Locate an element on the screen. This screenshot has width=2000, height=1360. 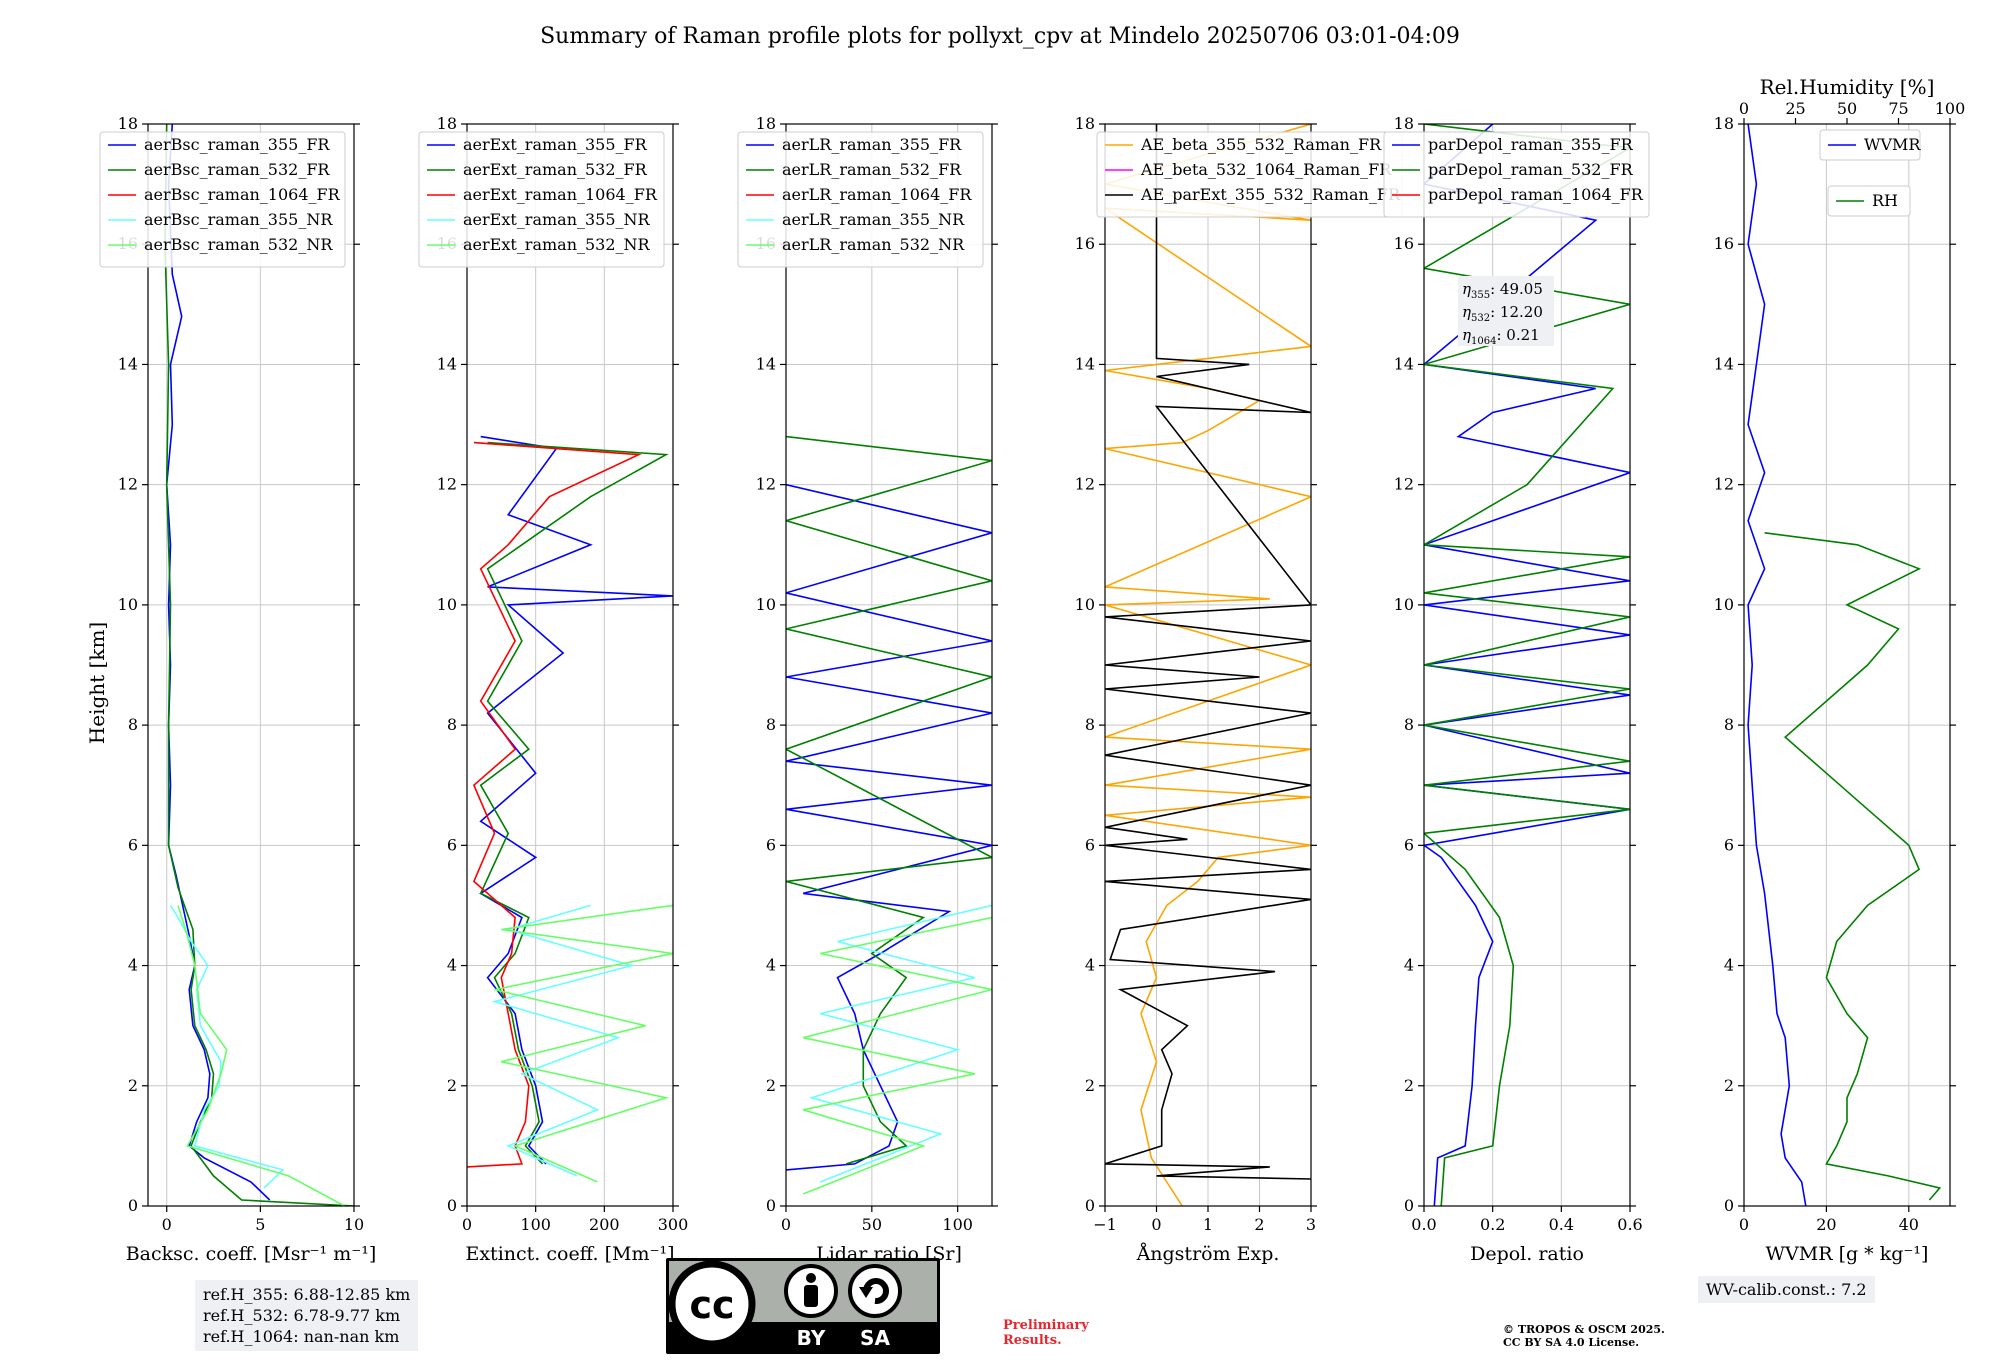
legend-label: AE_parExt_355_532_Raman_FR is located at coordinates (1270, 194).